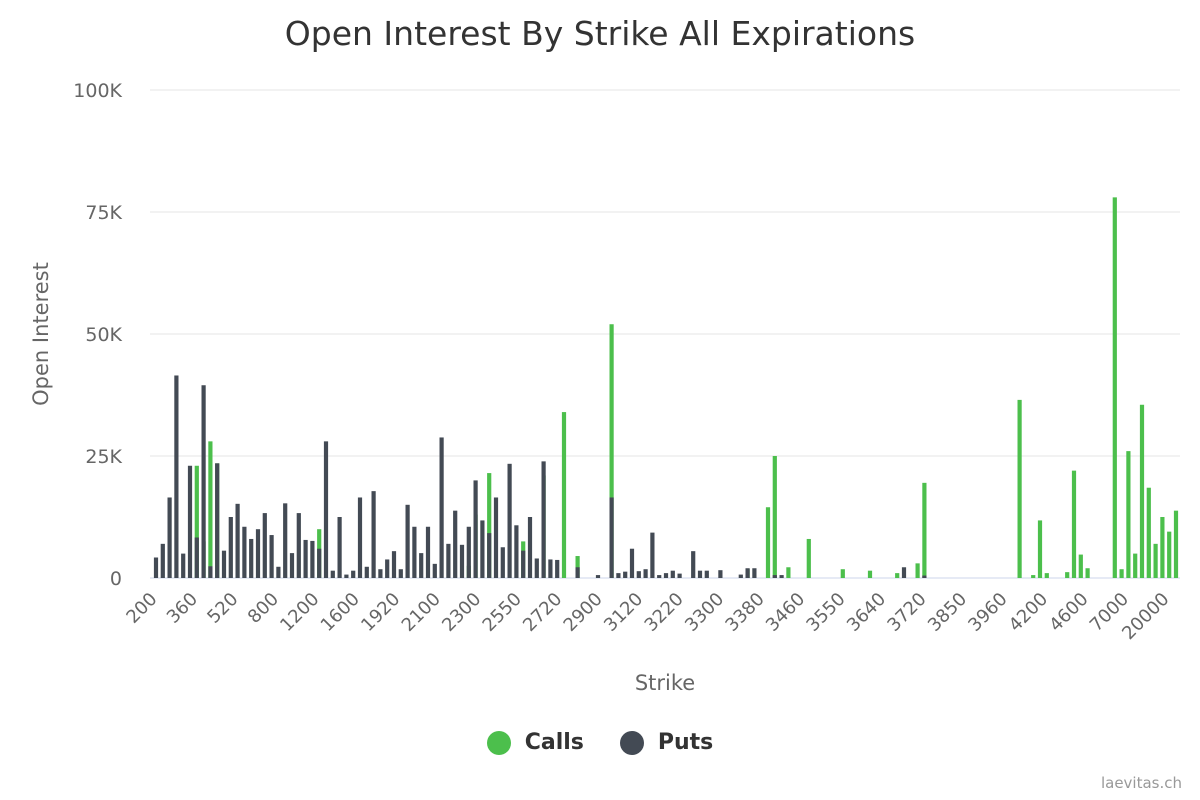 The width and height of the screenshot is (1200, 800). What do you see at coordinates (866, 612) in the screenshot?
I see `x-tick-label: 3640` at bounding box center [866, 612].